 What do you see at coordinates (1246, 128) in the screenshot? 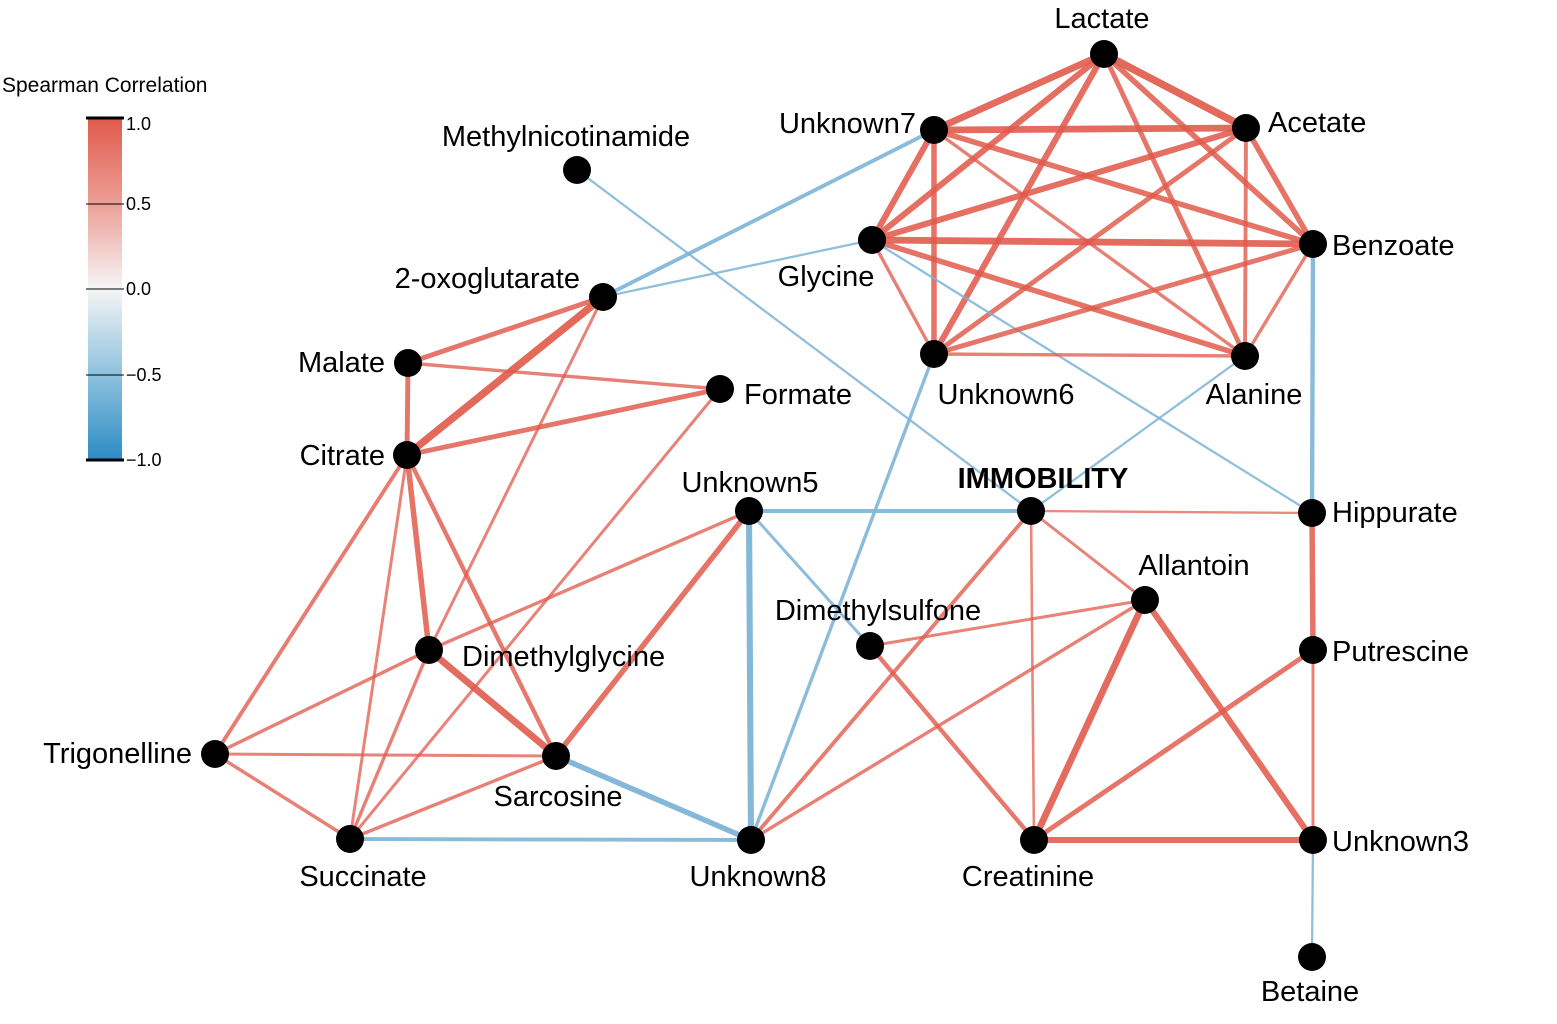
I see `node-acetate` at bounding box center [1246, 128].